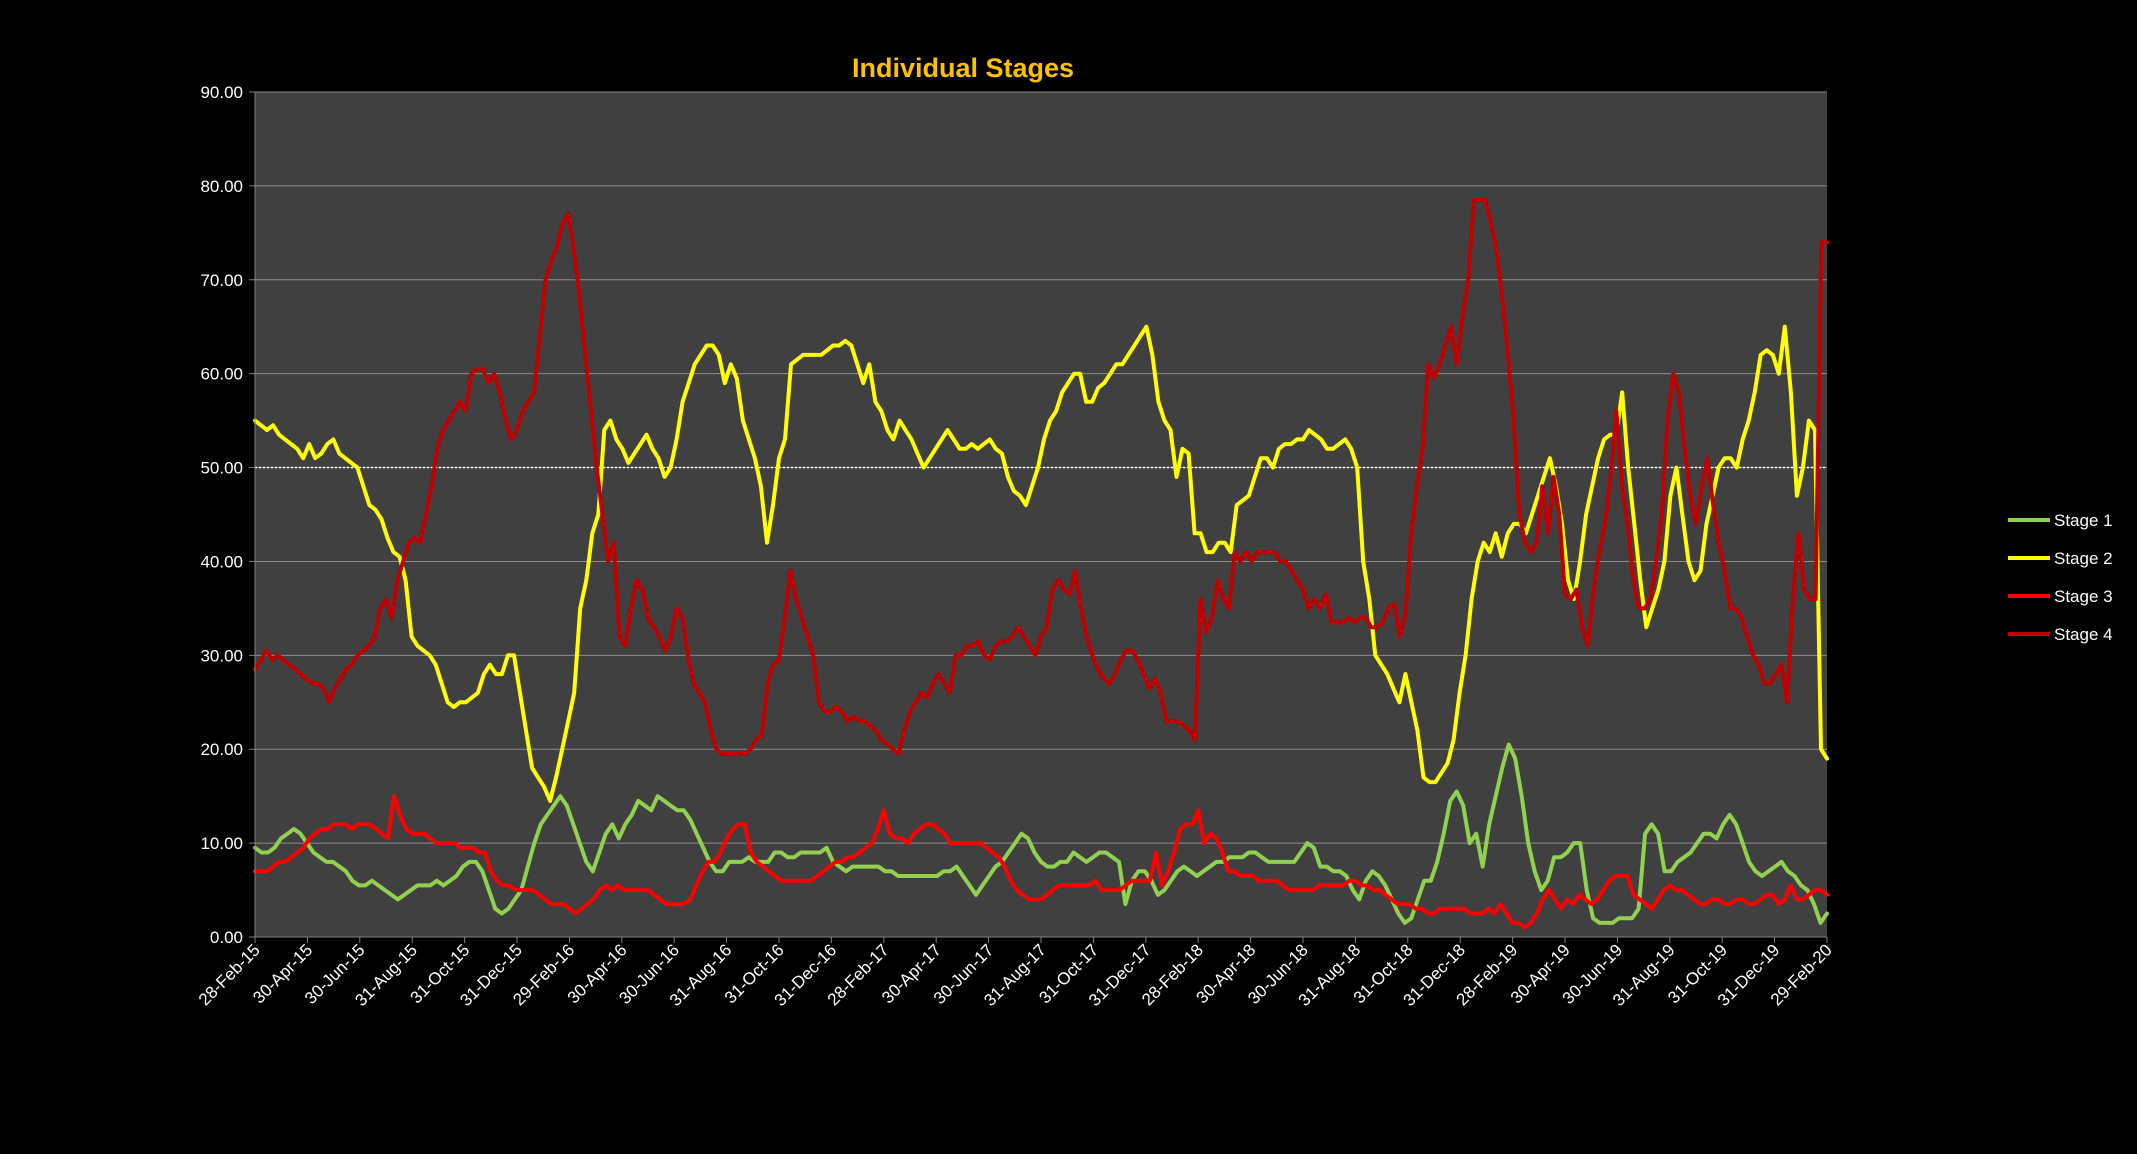  What do you see at coordinates (221, 468) in the screenshot?
I see `y-tick-label: 50.00` at bounding box center [221, 468].